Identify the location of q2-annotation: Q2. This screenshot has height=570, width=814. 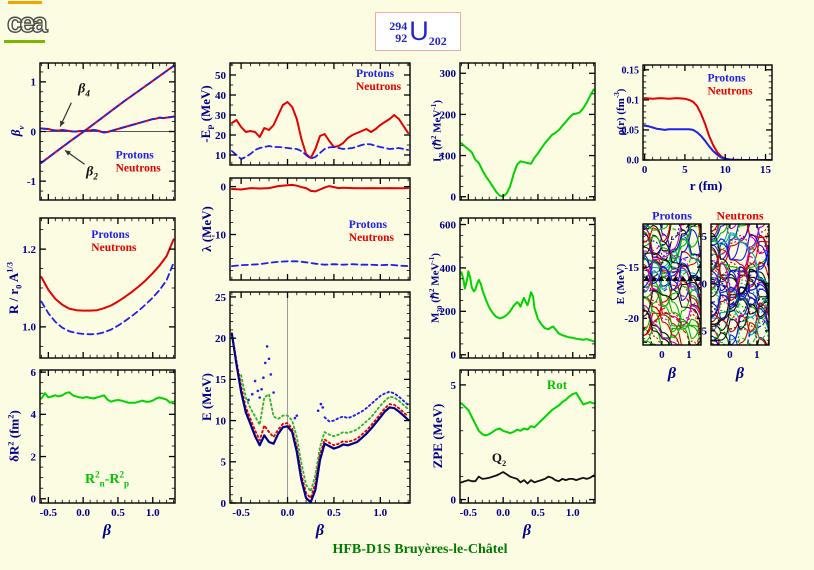
(499, 459).